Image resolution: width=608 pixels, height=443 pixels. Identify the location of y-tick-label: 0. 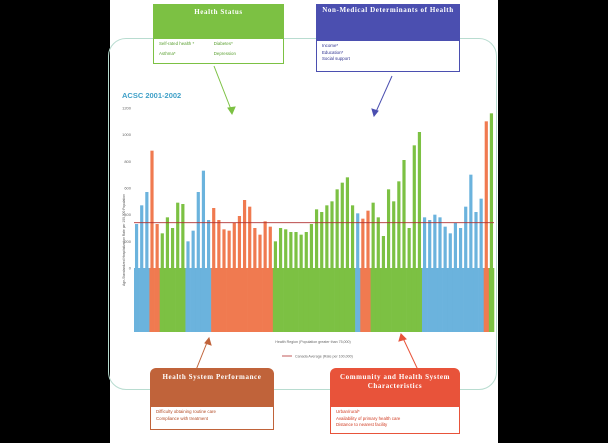
(130, 268).